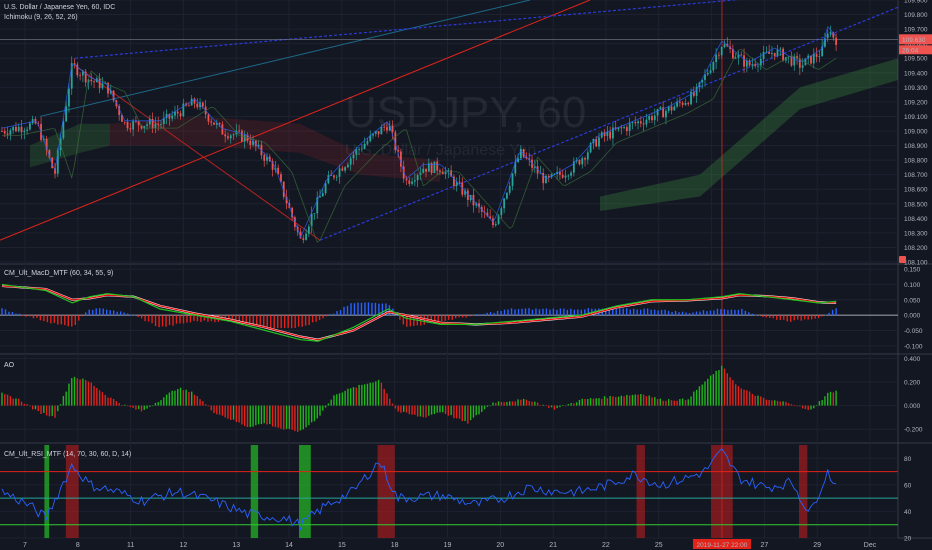 This screenshot has height=550, width=932. What do you see at coordinates (912, 270) in the screenshot?
I see `y-tick-label: 0.150` at bounding box center [912, 270].